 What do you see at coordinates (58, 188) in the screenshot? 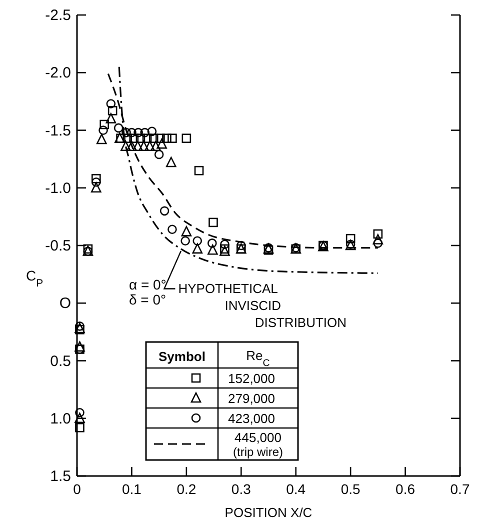
I see `y-tick-label: -1.0` at bounding box center [58, 188].